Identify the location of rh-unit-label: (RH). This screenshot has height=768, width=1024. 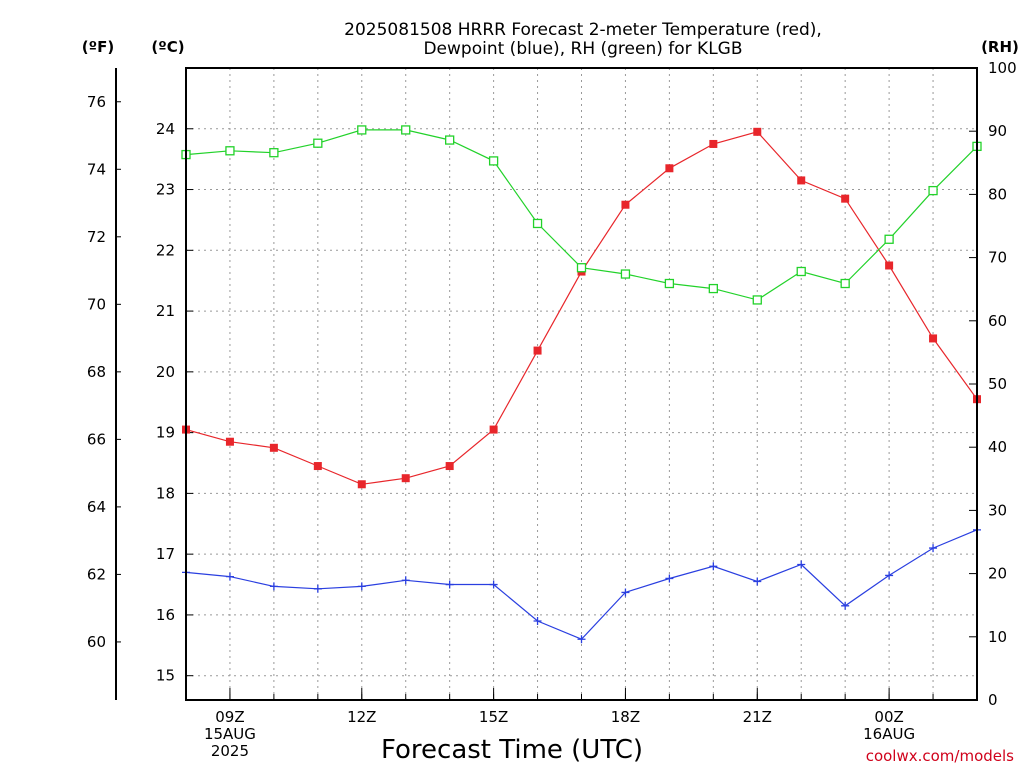
(1000, 47).